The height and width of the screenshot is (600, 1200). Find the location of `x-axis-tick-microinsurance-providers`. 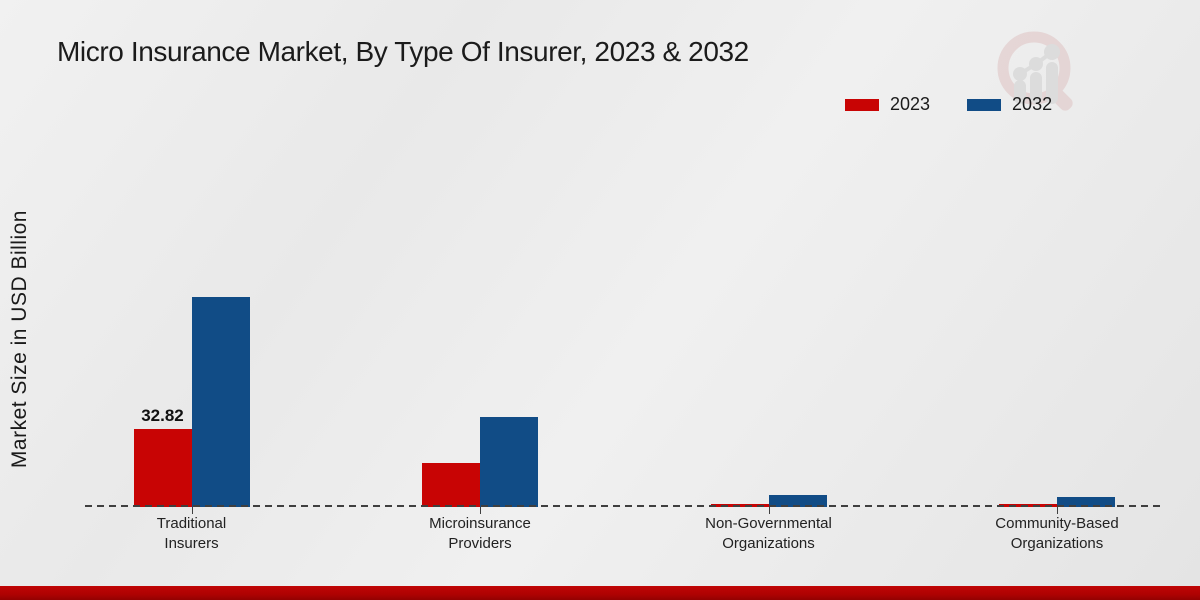

x-axis-tick-microinsurance-providers is located at coordinates (480, 510).